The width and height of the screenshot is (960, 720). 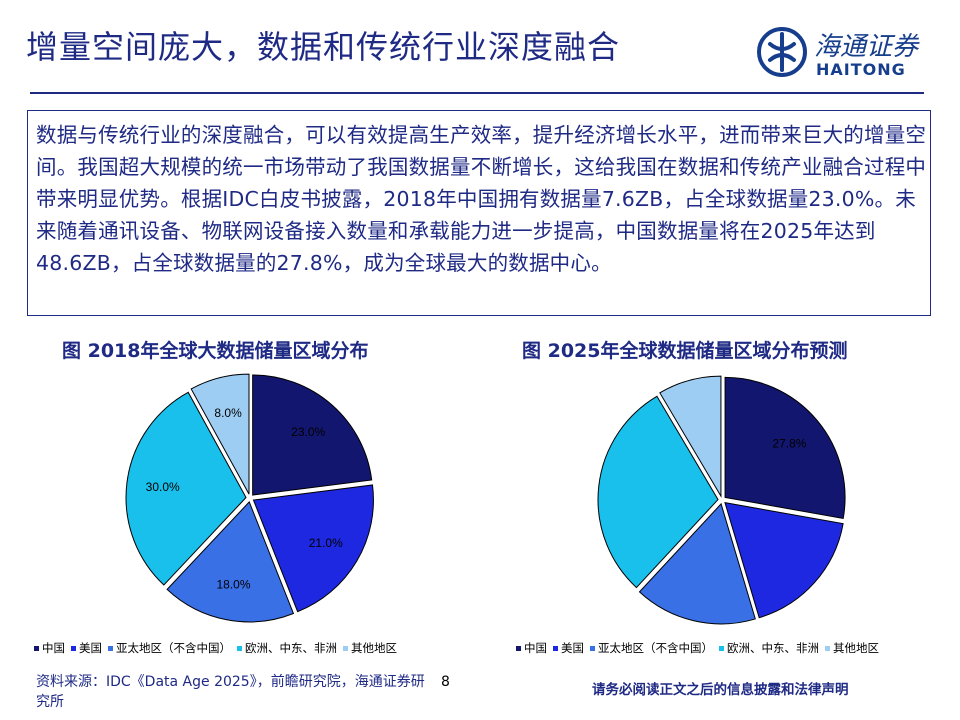 I want to click on pie-label-2018-0: 23.0%, so click(x=308, y=432).